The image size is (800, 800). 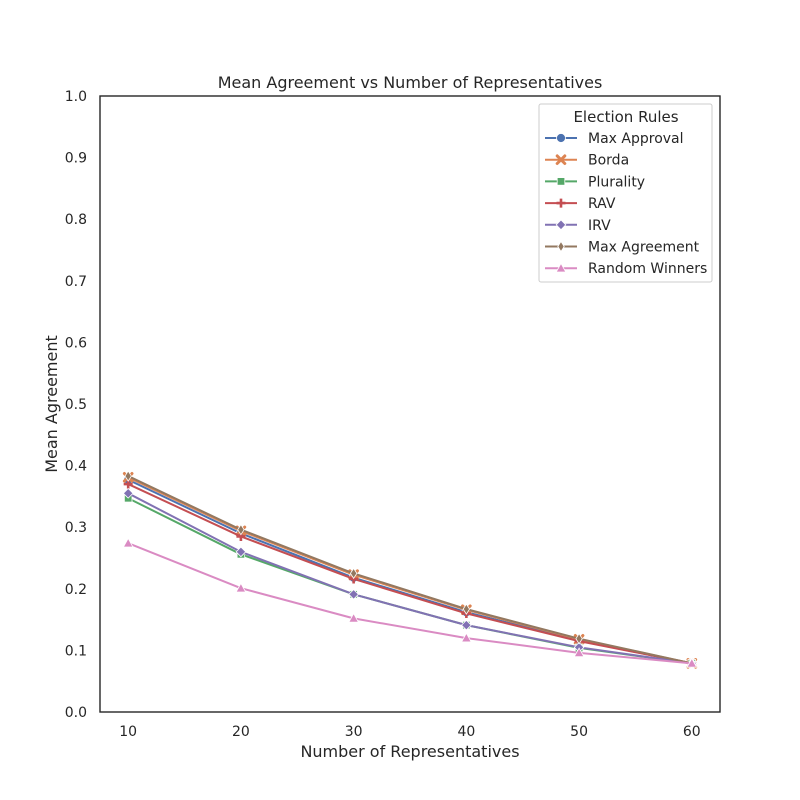 What do you see at coordinates (76, 220) in the screenshot?
I see `y-tick-label: 0.8` at bounding box center [76, 220].